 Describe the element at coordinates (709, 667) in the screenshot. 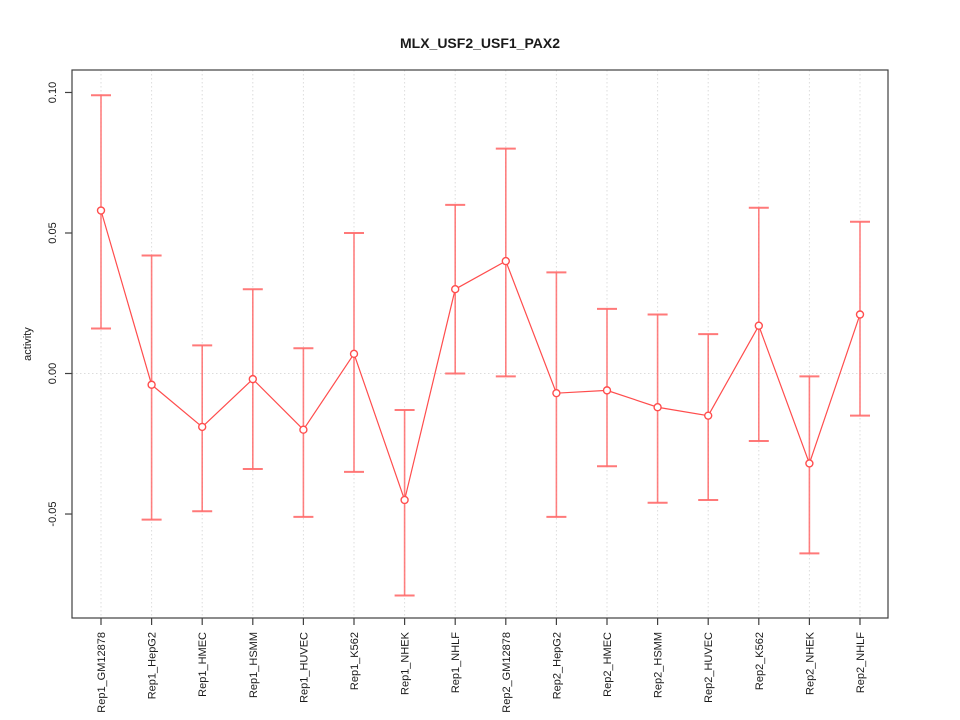

I see `x-category-label: Rep2_HUVEC` at that location.